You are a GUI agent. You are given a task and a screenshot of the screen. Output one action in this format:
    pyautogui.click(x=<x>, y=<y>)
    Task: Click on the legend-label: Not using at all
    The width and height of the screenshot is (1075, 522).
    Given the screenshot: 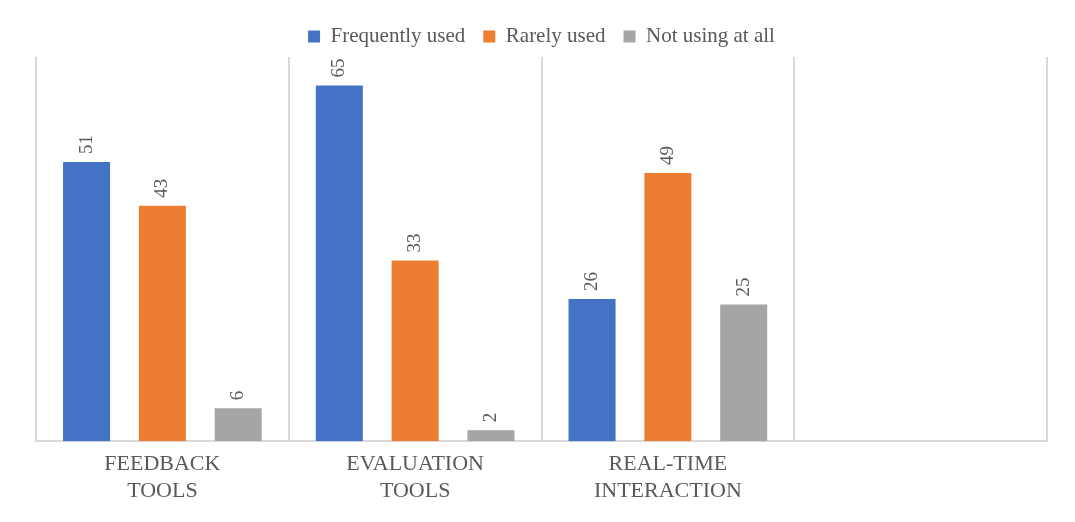 What is the action you would take?
    pyautogui.click(x=711, y=35)
    